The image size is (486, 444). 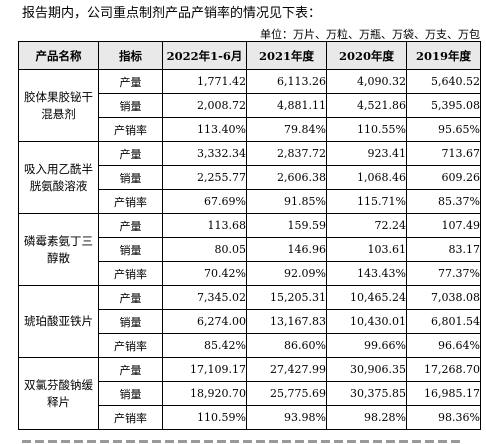 I want to click on value-cell: 713.67, so click(x=443, y=153).